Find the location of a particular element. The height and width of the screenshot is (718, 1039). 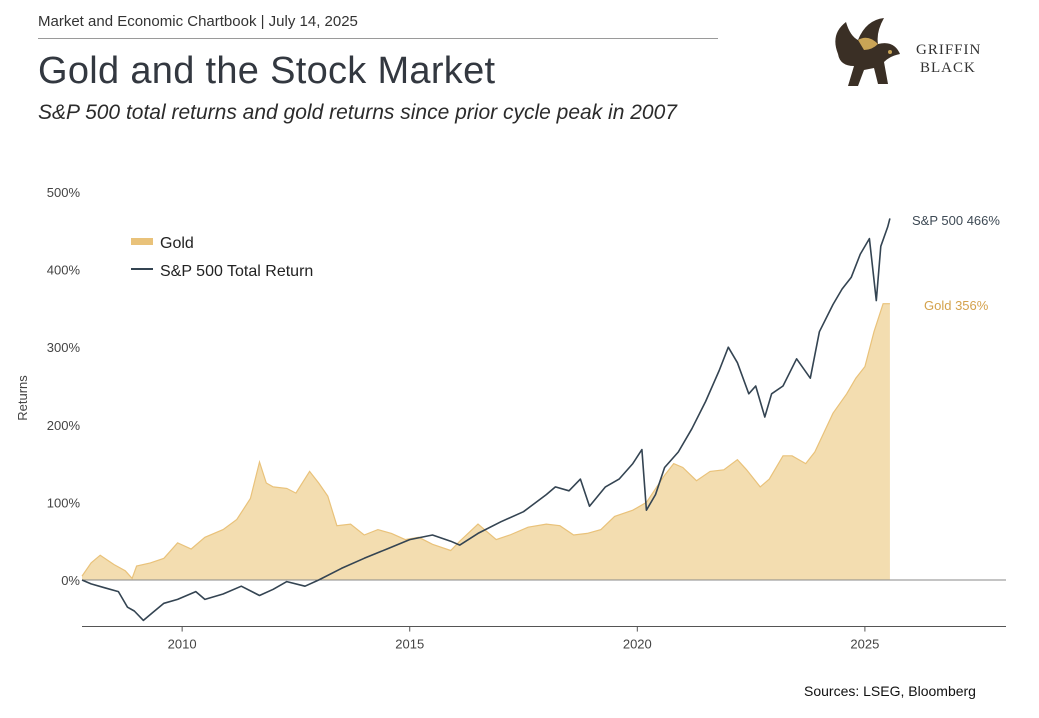

header-divider is located at coordinates (378, 38).